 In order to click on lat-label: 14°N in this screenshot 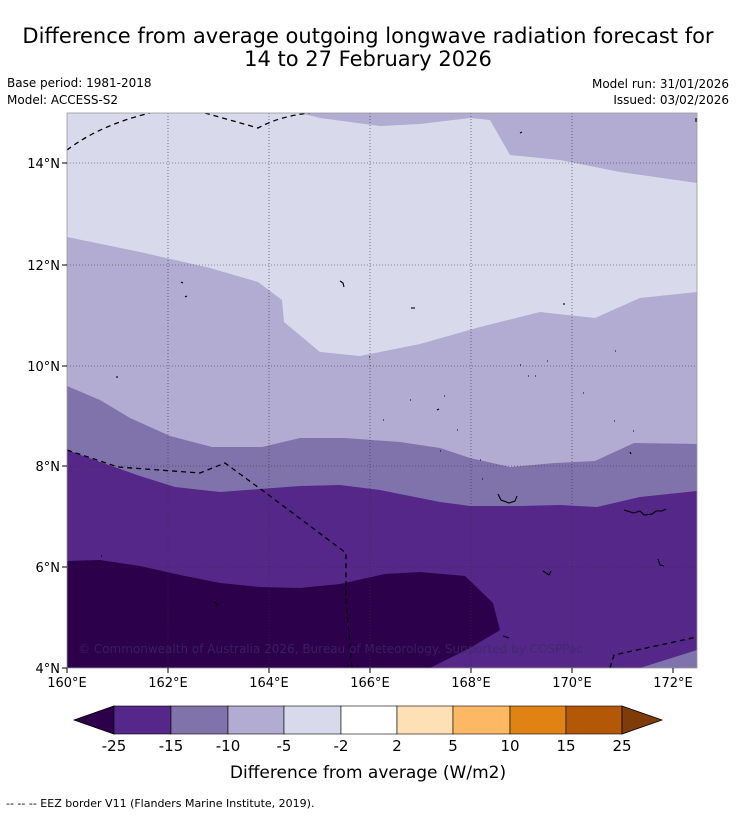, I will do `click(43, 164)`.